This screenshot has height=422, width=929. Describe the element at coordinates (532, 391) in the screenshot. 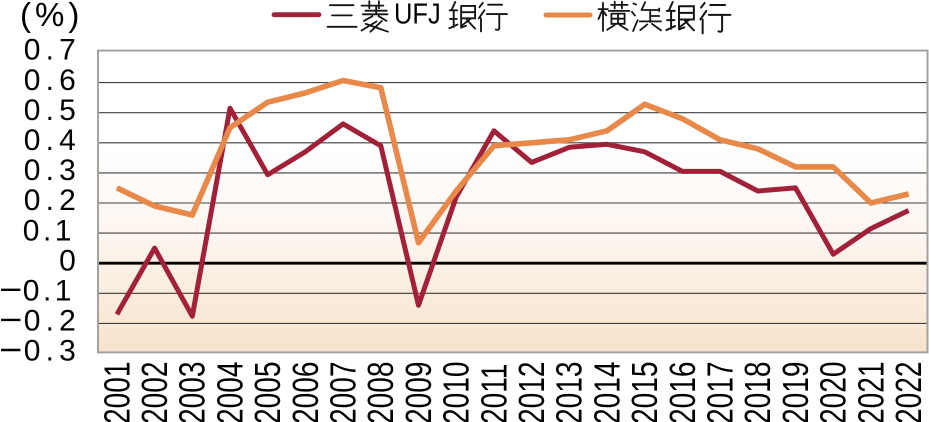

I see `svg-text: 2012` at that location.